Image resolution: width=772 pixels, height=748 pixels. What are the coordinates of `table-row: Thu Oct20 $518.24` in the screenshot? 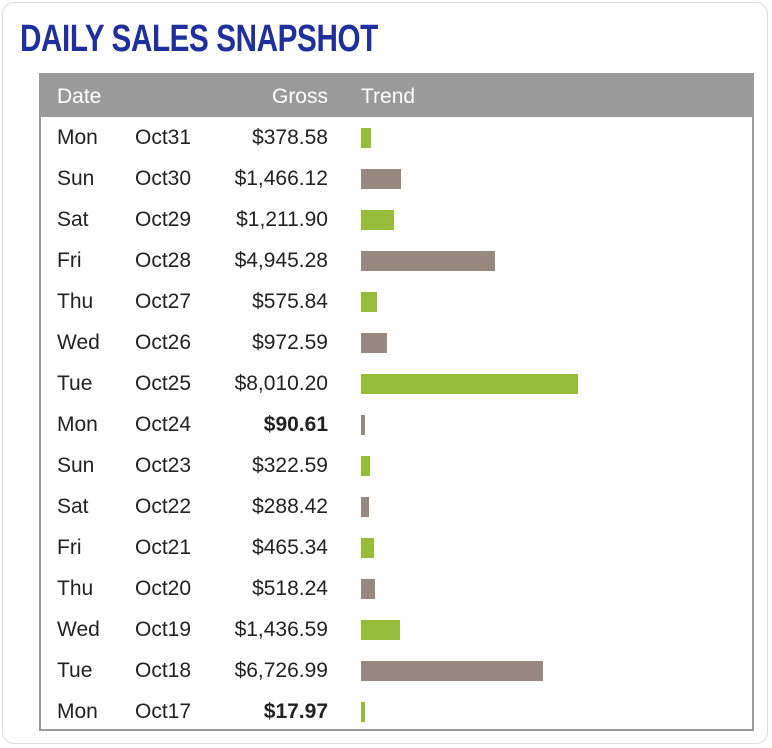 It's located at (396, 588).